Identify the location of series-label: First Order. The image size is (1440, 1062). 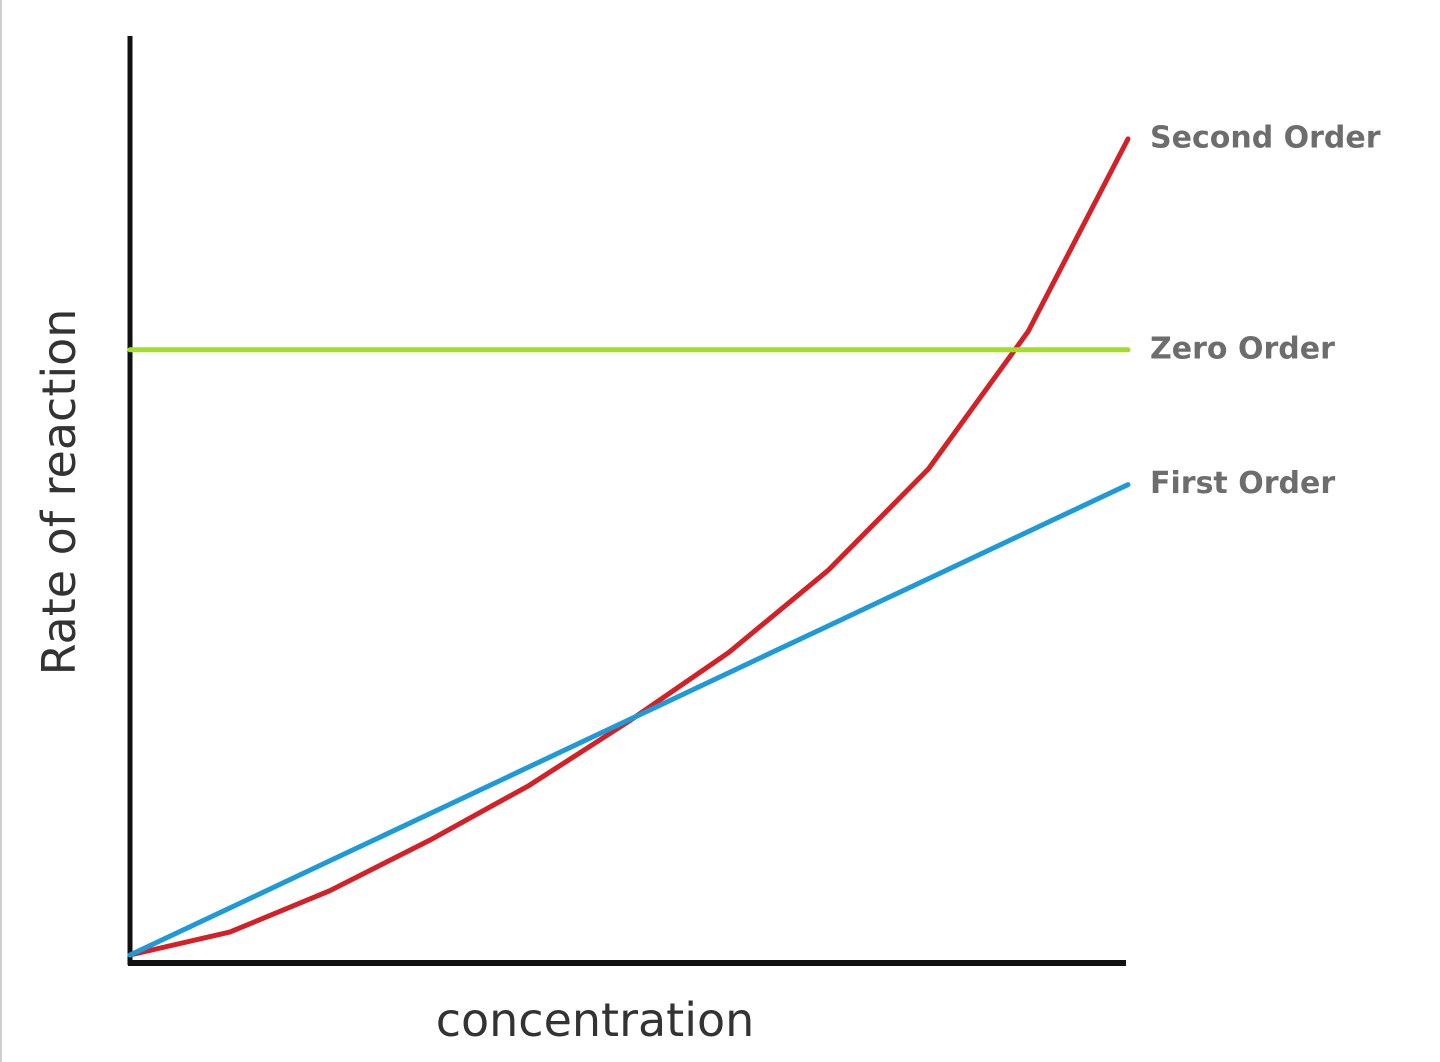
(1242, 483).